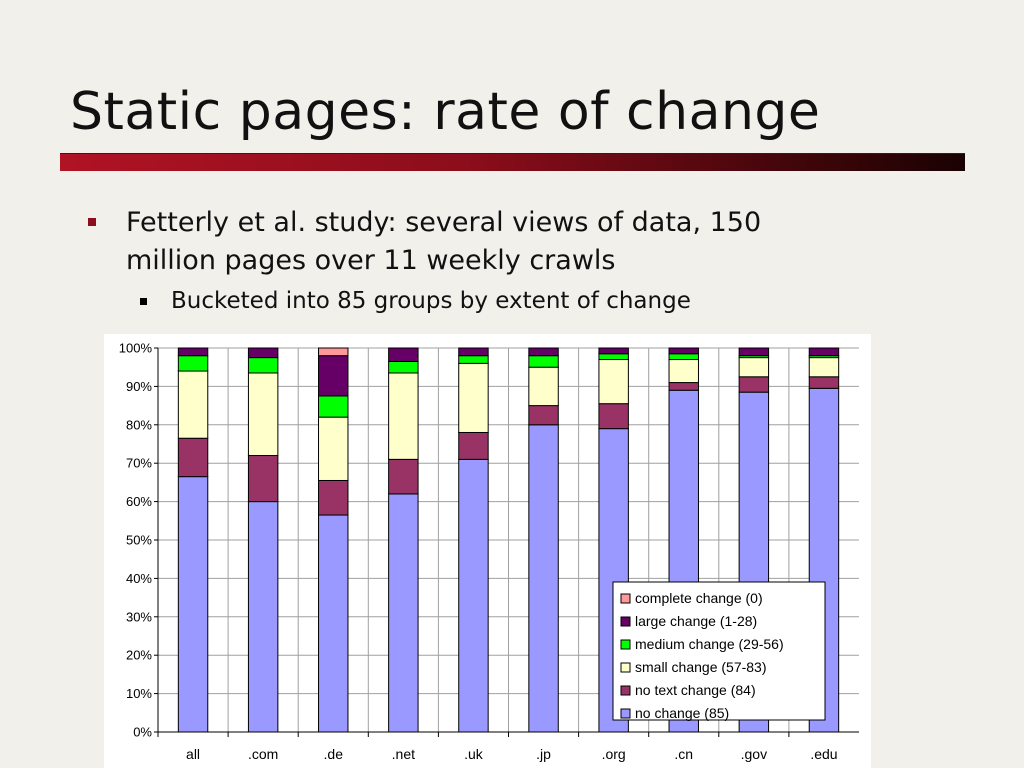 This screenshot has height=768, width=1024. I want to click on y-tick-label: 40%, so click(139, 578).